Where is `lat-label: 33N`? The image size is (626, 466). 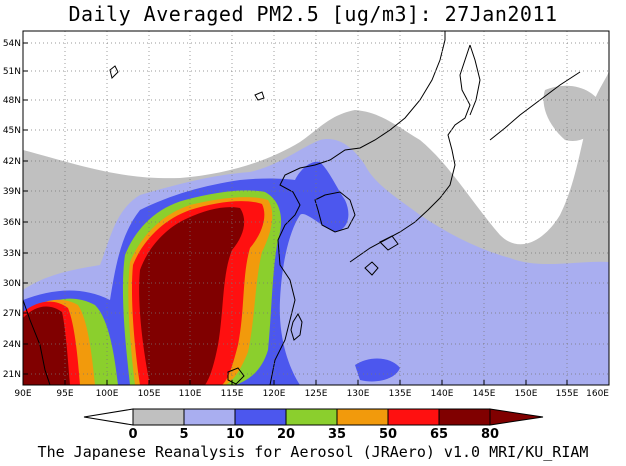
lat-label: 33N is located at coordinates (12, 254).